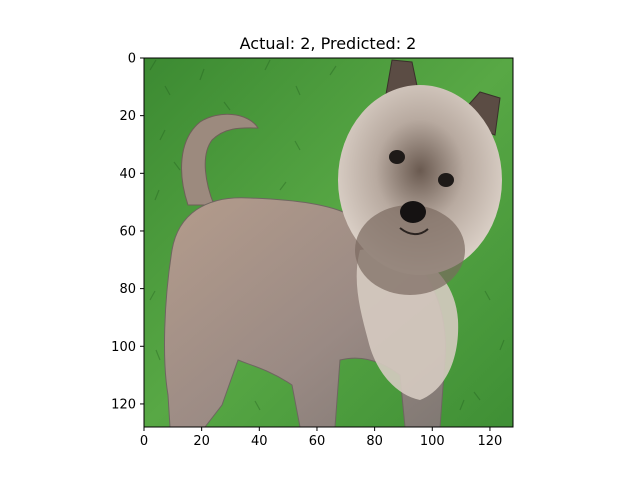  I want to click on dog-eye-right, so click(446, 180).